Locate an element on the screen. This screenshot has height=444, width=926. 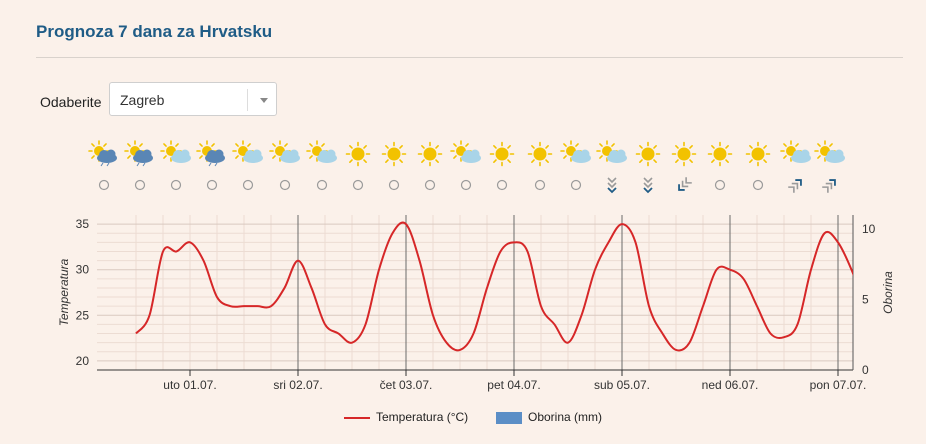
y-tick-label: 35 is located at coordinates (83, 224).